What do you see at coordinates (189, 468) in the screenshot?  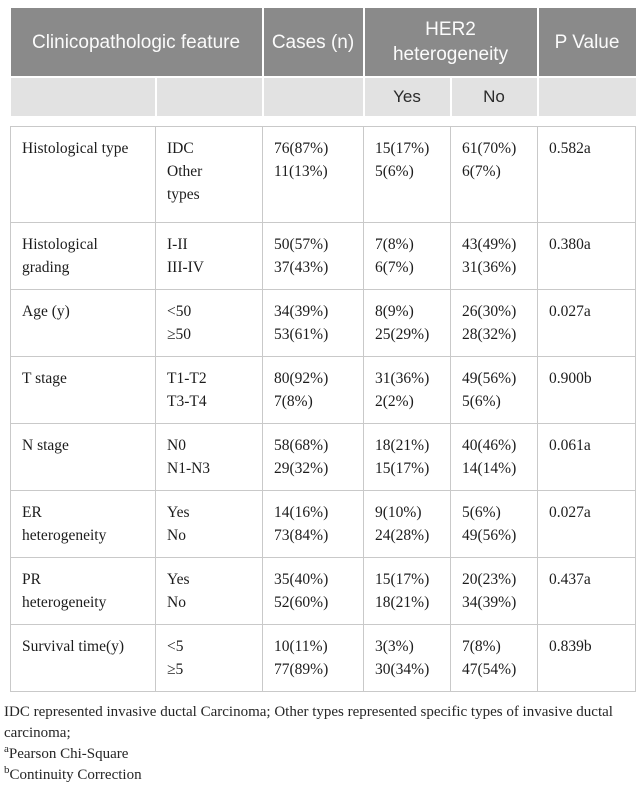 I see `category-line: N1-N3` at bounding box center [189, 468].